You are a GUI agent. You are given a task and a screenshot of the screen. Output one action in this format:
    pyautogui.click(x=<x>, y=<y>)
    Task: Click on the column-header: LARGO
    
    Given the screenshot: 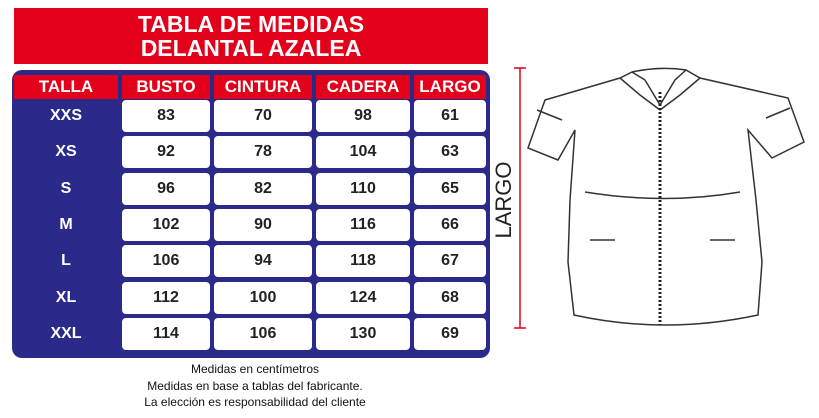 What is the action you would take?
    pyautogui.click(x=450, y=87)
    